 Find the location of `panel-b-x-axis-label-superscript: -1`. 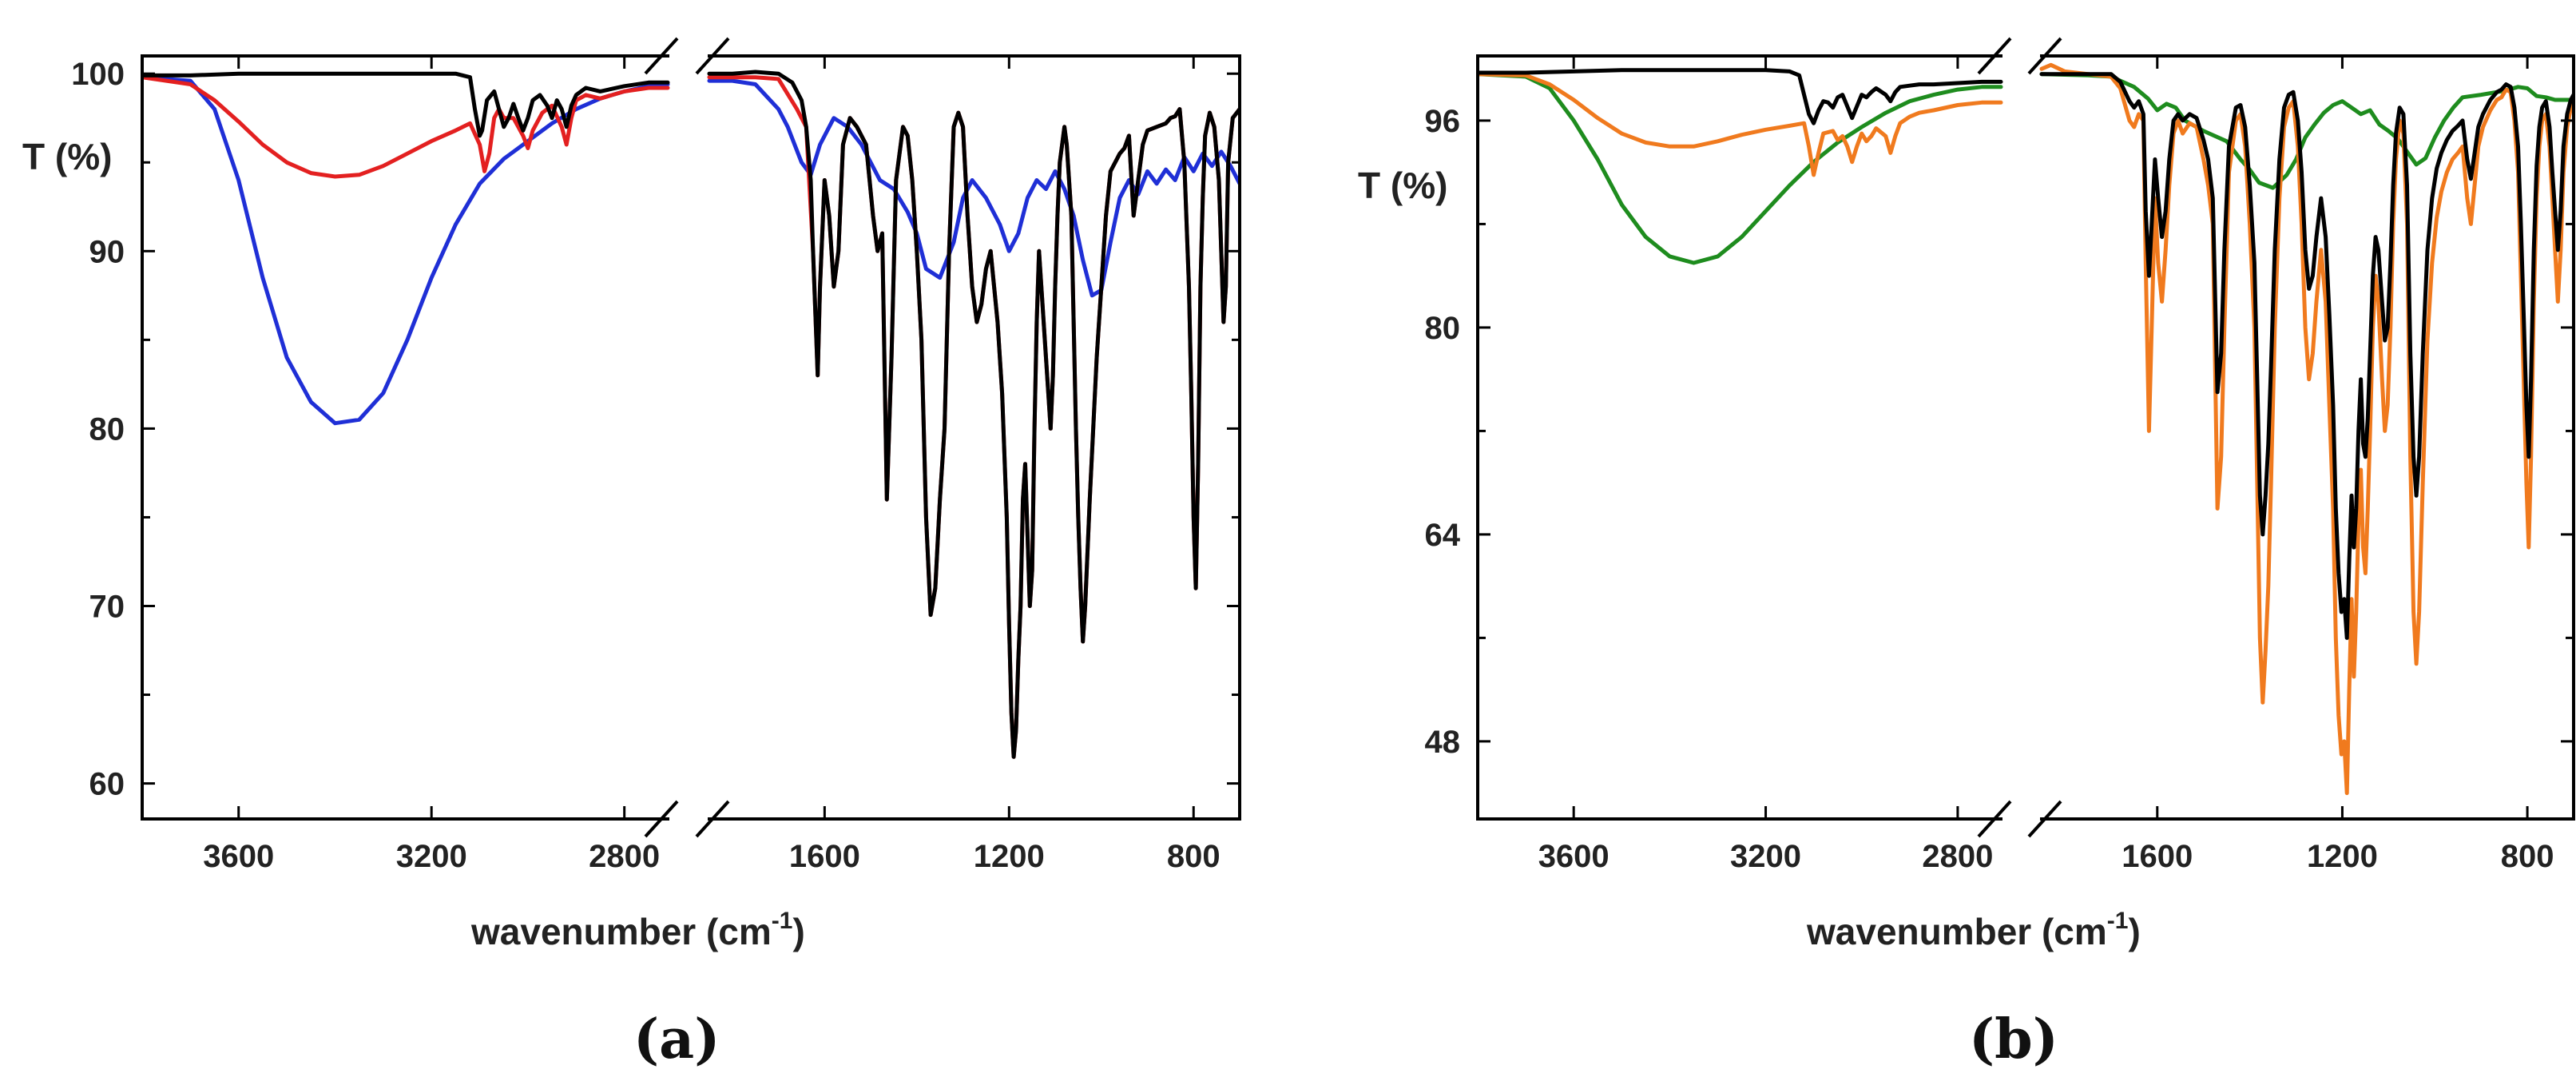

panel-b-x-axis-label-superscript: -1 is located at coordinates (2118, 921).